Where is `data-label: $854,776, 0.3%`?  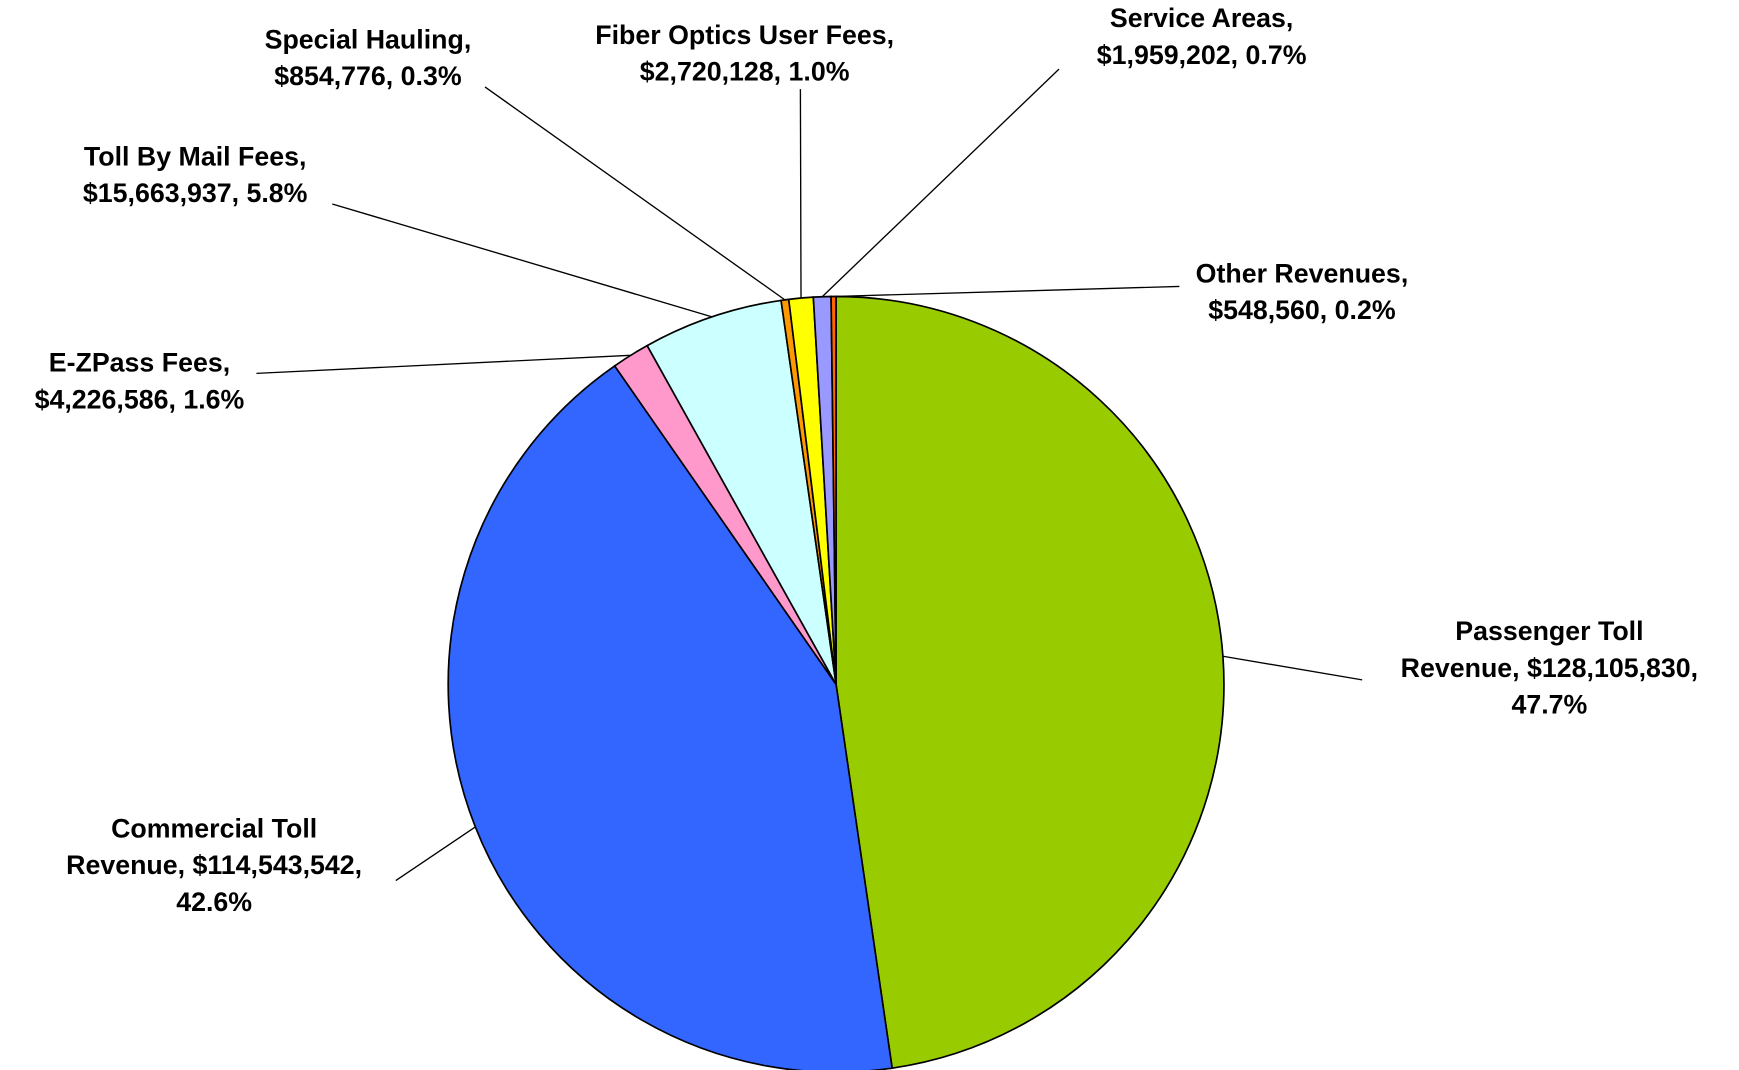 data-label: $854,776, 0.3% is located at coordinates (368, 76).